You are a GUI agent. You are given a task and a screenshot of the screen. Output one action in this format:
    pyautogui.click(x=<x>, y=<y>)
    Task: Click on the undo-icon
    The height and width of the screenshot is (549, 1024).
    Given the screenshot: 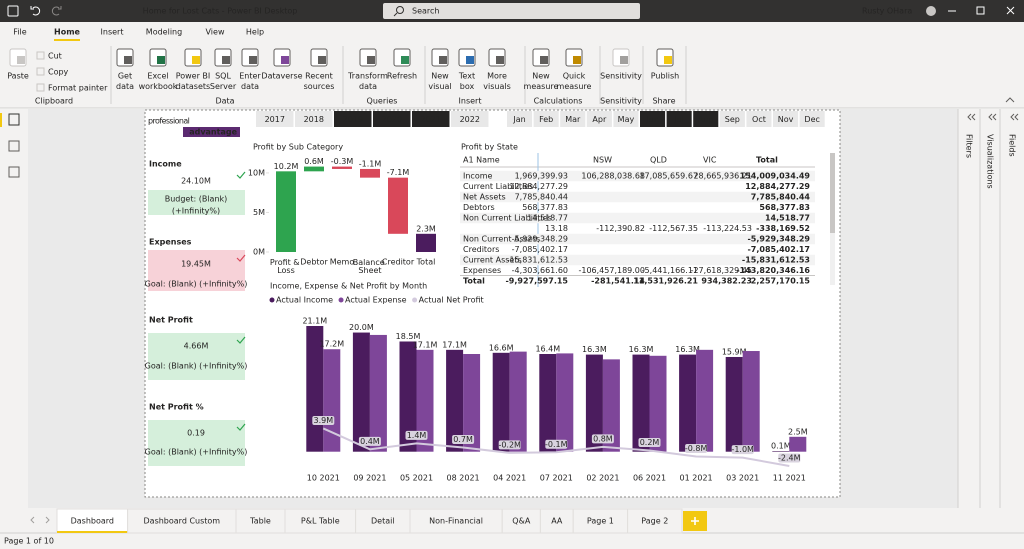 What is the action you would take?
    pyautogui.click(x=35, y=11)
    